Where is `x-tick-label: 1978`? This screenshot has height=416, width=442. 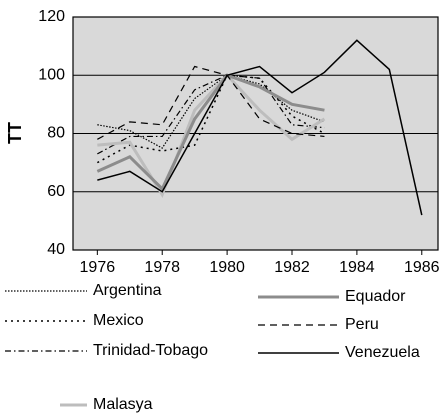 x-tick-label: 1978 is located at coordinates (162, 267).